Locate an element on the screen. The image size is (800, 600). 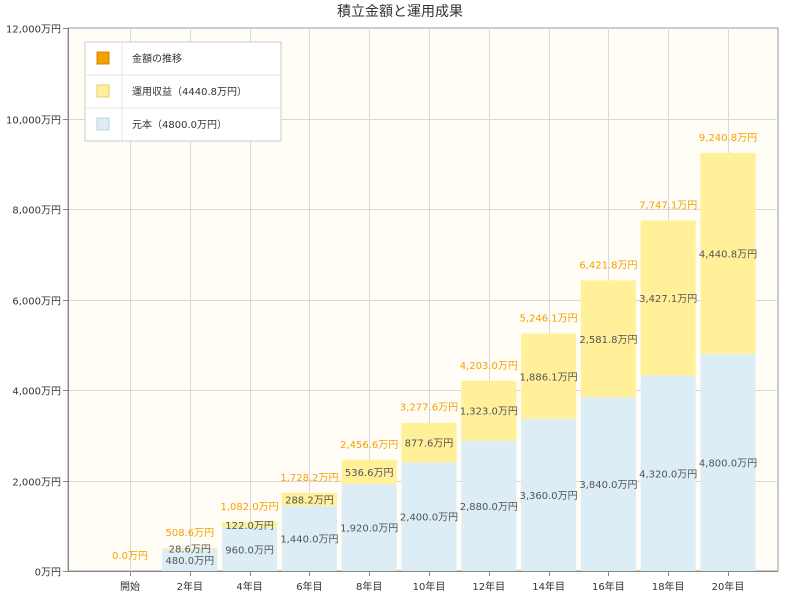
bar-label-principal: 2,880.0万円 is located at coordinates (489, 507).